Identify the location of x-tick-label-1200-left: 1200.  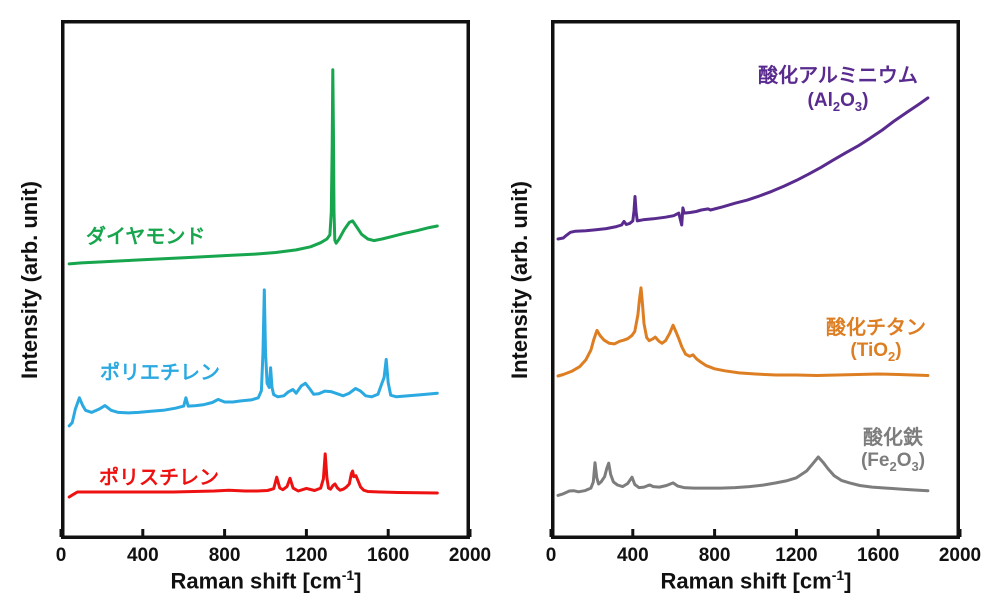
(306, 555).